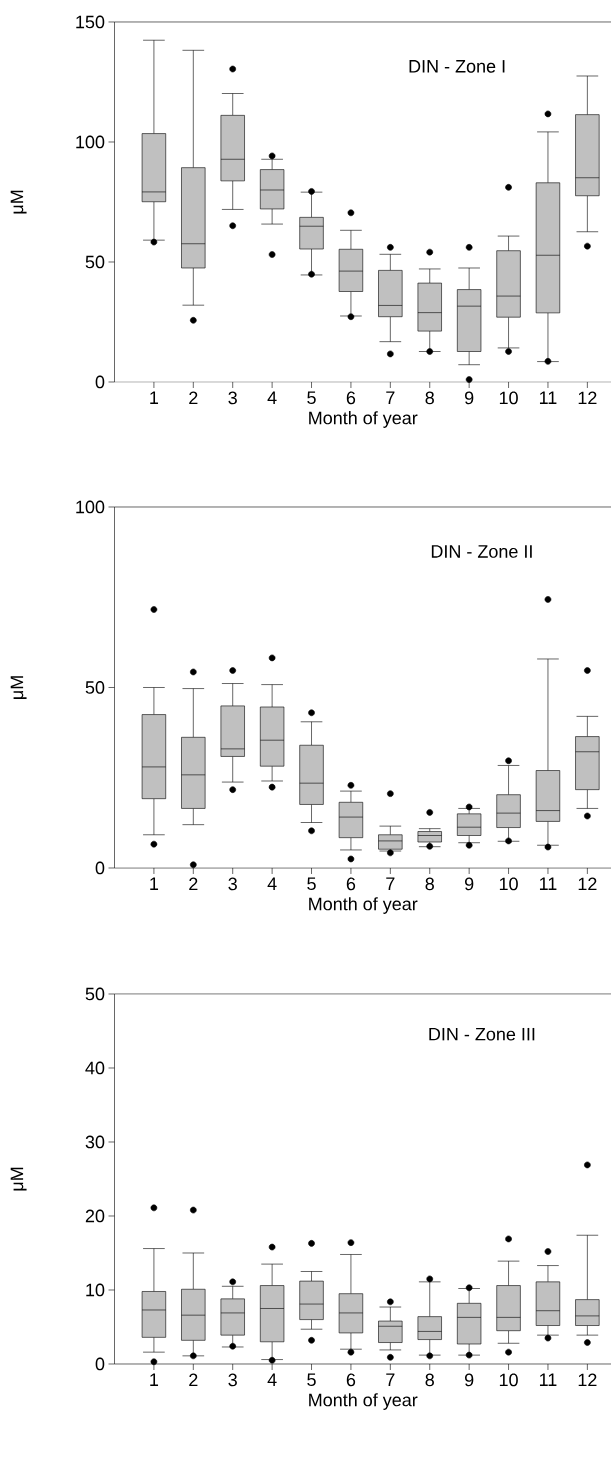 Image resolution: width=611 pixels, height=1464 pixels. I want to click on y-tick-label: 150, so click(90, 22).